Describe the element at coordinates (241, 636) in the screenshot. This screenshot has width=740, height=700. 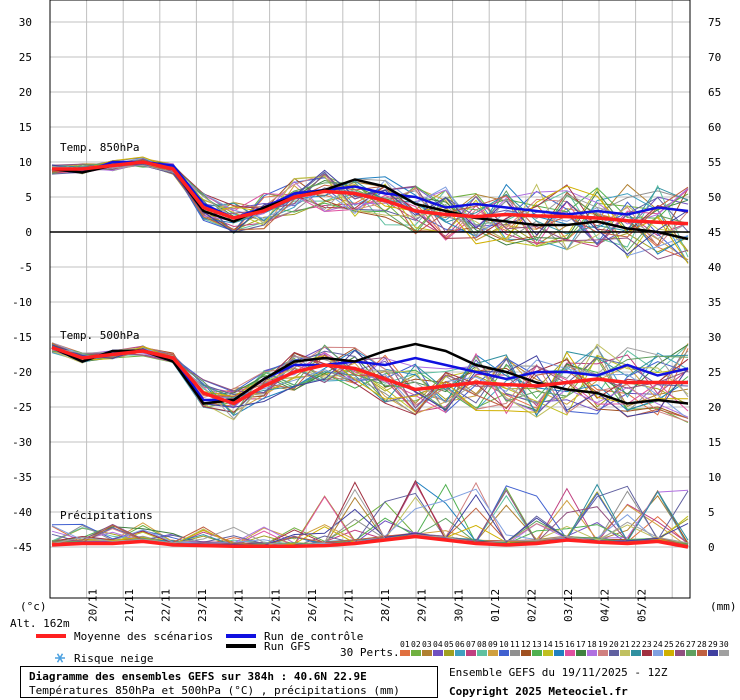
I see `legend-control-swatch` at that location.